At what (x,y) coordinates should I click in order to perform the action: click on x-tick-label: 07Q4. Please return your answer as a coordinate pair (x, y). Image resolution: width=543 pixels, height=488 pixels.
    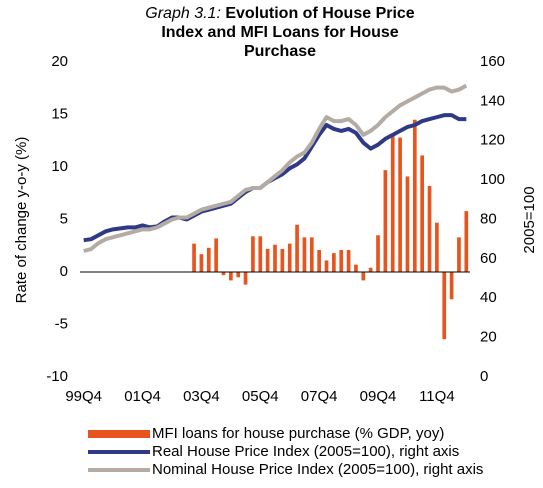
    Looking at the image, I should click on (319, 396).